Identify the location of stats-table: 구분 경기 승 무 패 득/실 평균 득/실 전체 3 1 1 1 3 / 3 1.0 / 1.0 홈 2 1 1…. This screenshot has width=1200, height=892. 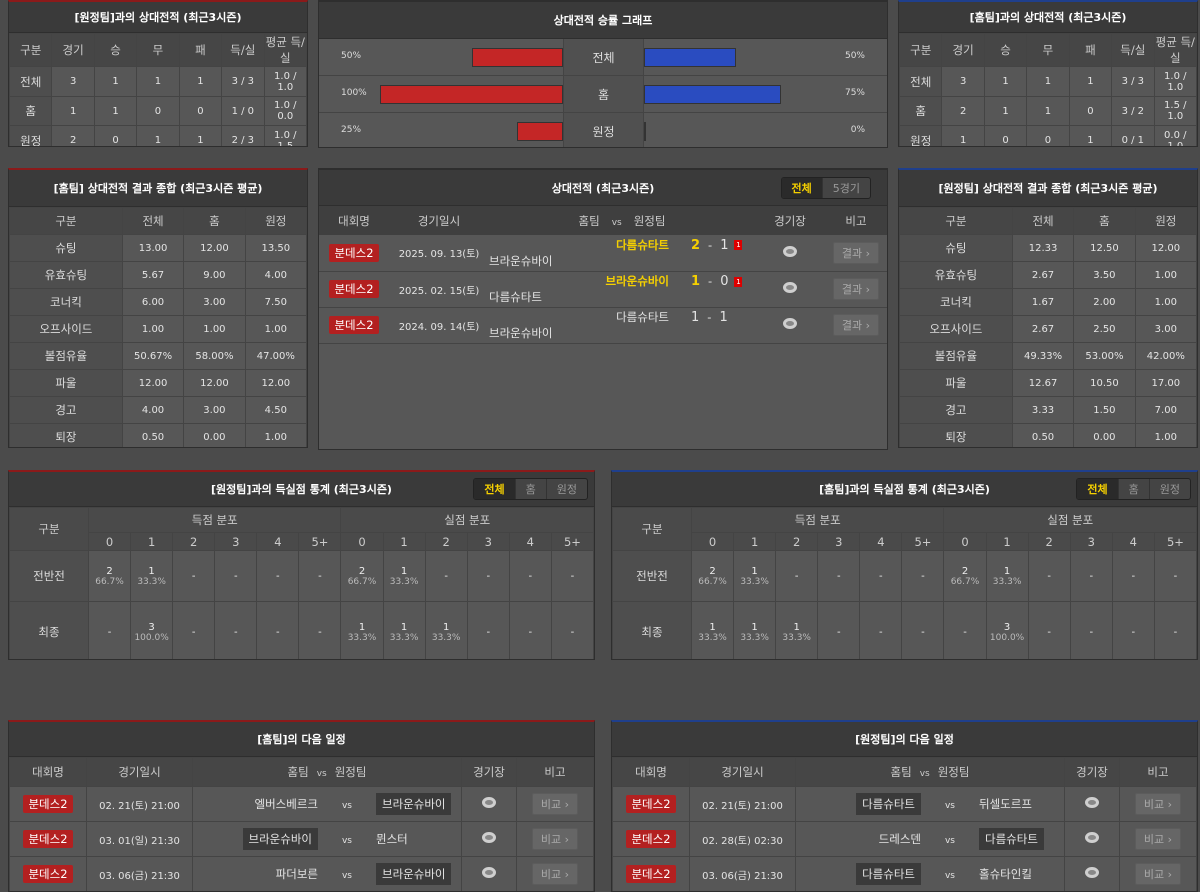
(1048, 89).